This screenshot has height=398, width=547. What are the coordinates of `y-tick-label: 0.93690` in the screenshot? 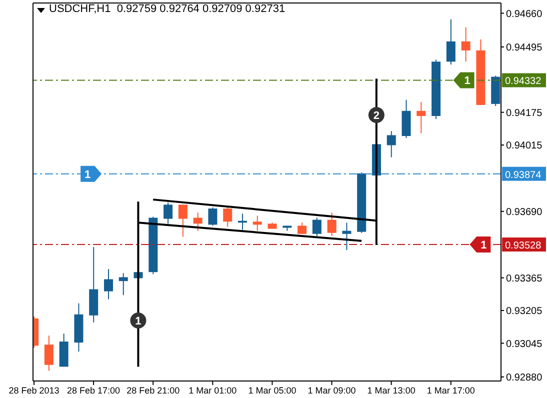 It's located at (524, 212).